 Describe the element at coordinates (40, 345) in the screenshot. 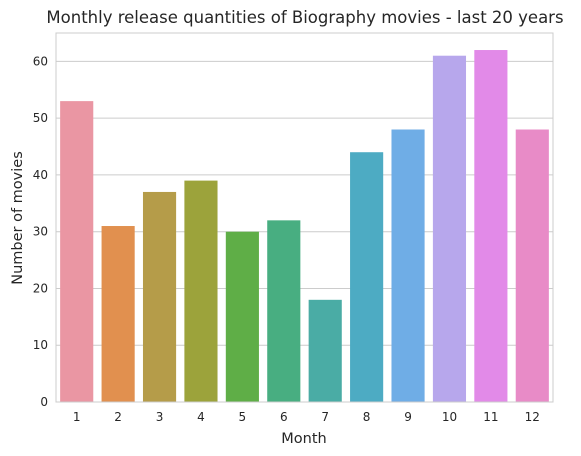

I see `y-tick-label: 10` at that location.